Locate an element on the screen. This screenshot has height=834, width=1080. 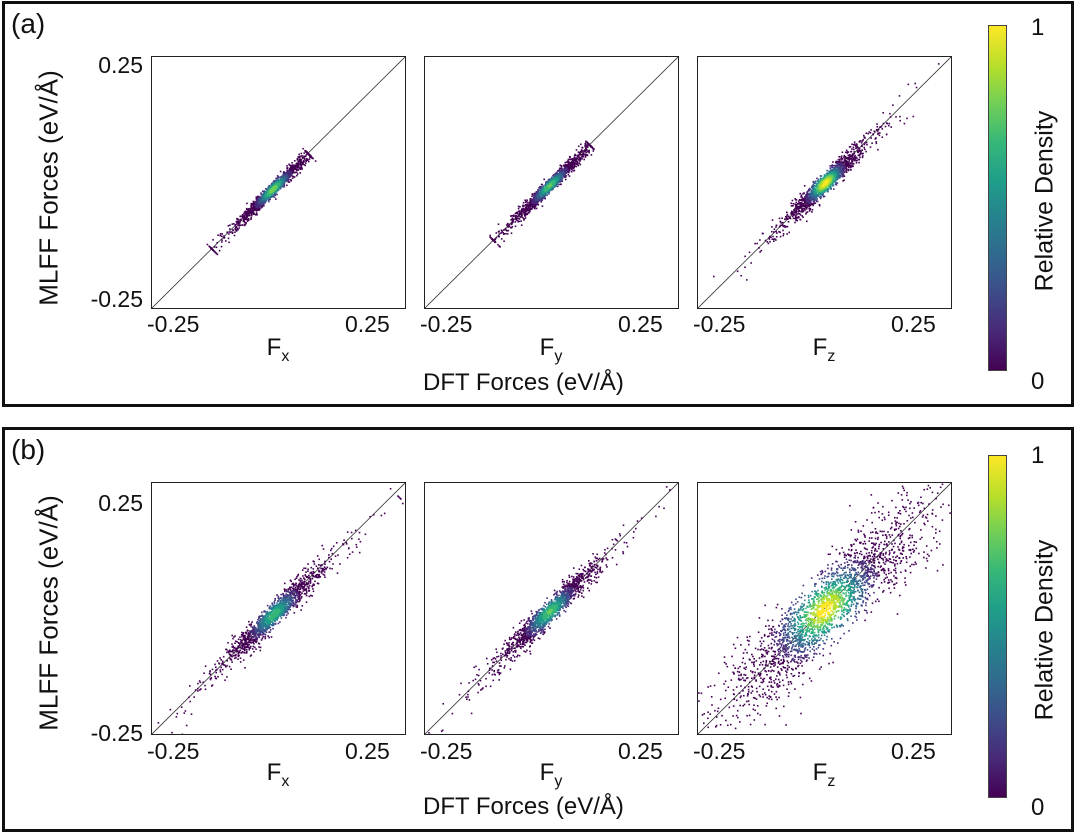
scatter-plot-fx is located at coordinates (278, 182).